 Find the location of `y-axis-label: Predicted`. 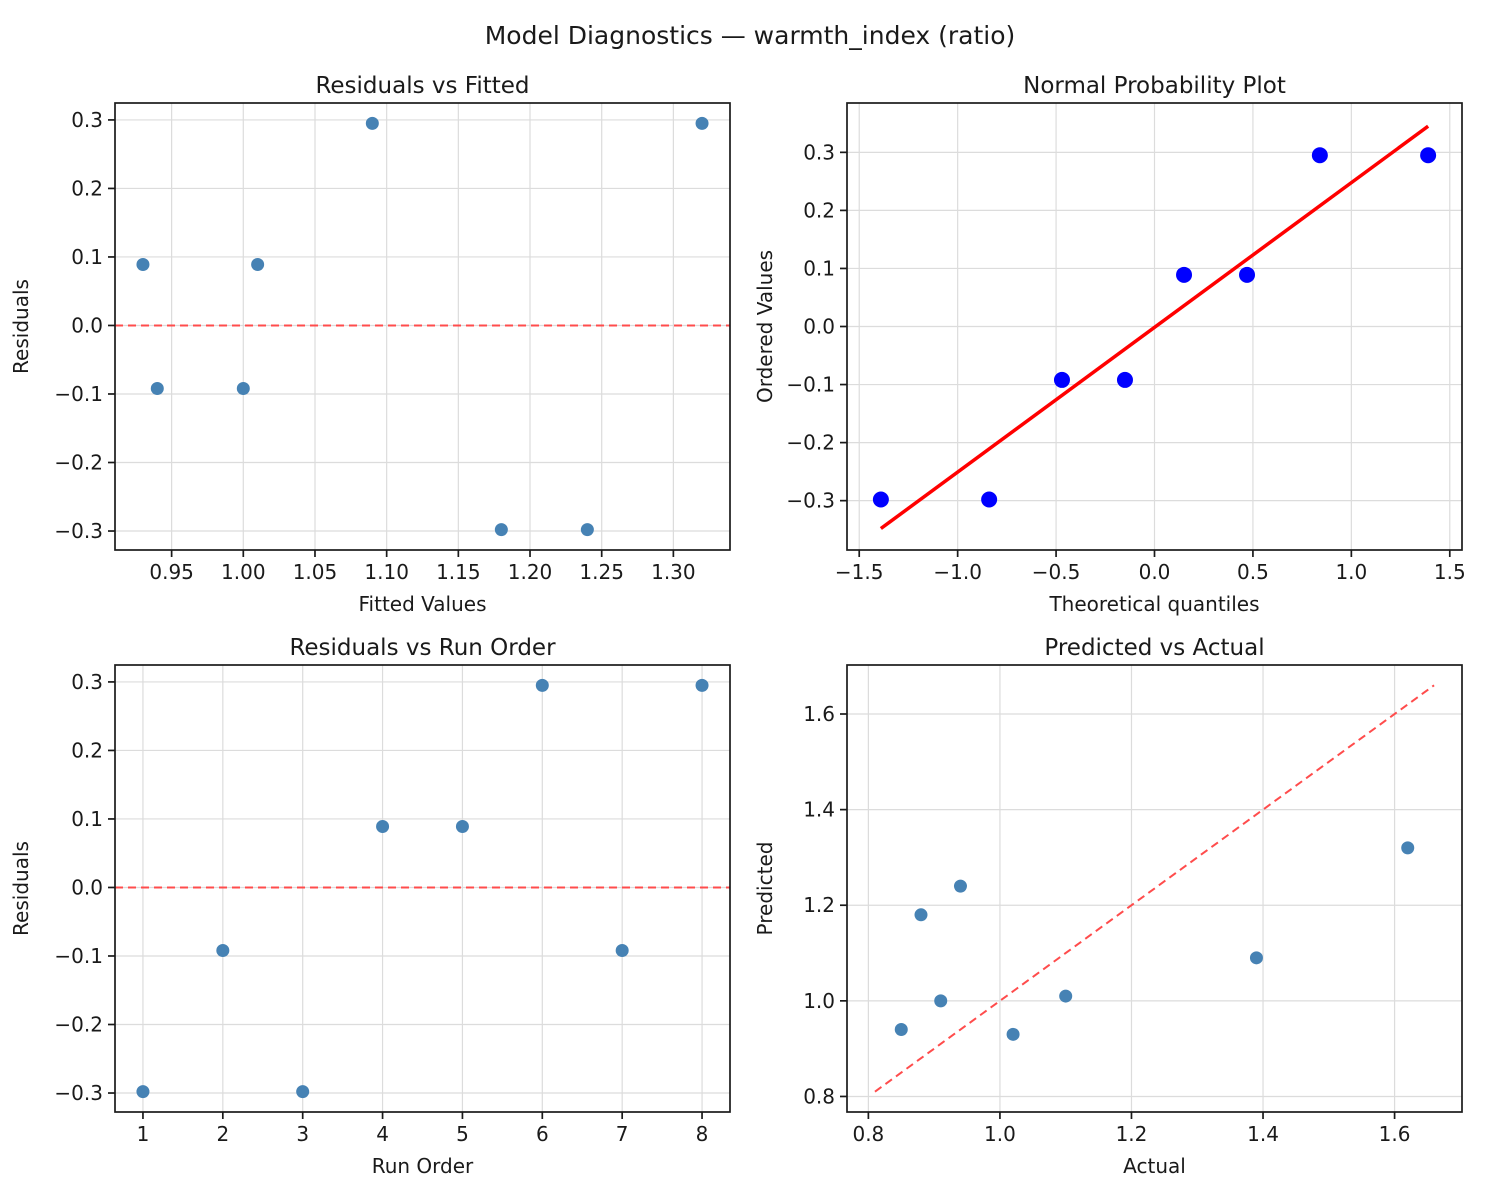

y-axis-label: Predicted is located at coordinates (765, 889).